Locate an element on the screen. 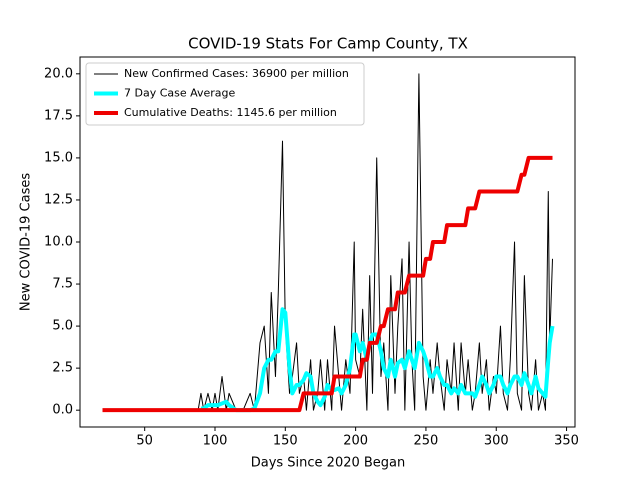 The width and height of the screenshot is (640, 484). y-axis-label: New COVID-19 Cases is located at coordinates (26, 242).